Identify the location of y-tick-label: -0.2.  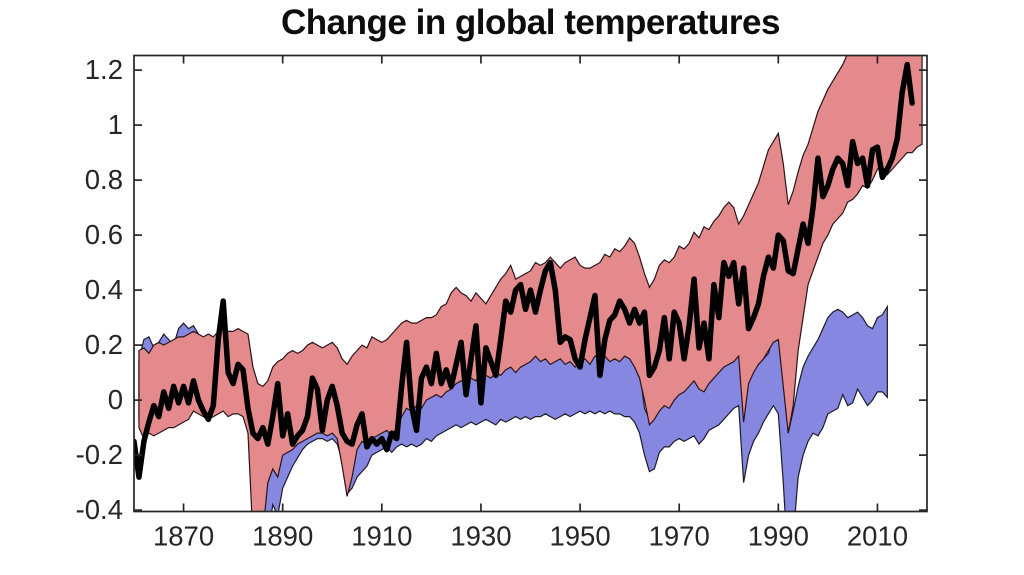
(99, 454).